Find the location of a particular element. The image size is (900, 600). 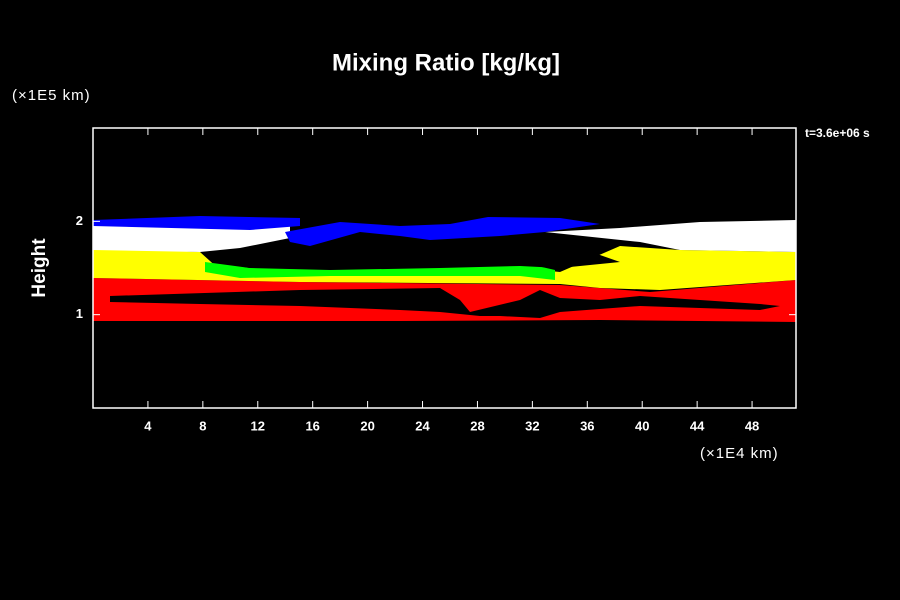

y-axis-title: Height is located at coordinates (39, 268).